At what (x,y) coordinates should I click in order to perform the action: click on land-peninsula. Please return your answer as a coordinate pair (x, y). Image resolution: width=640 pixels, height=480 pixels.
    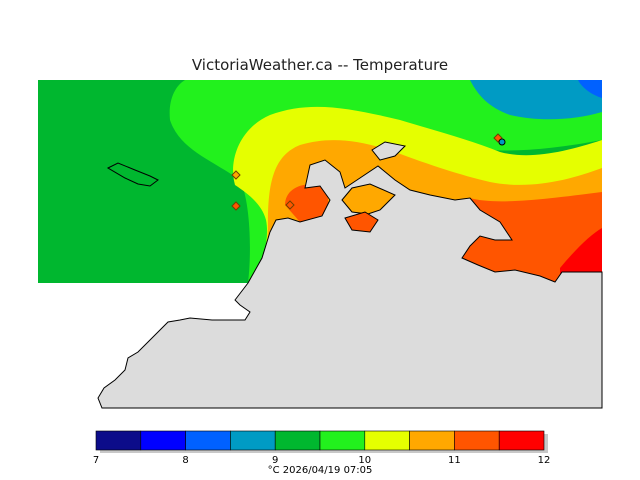
    Looking at the image, I should click on (368, 199).